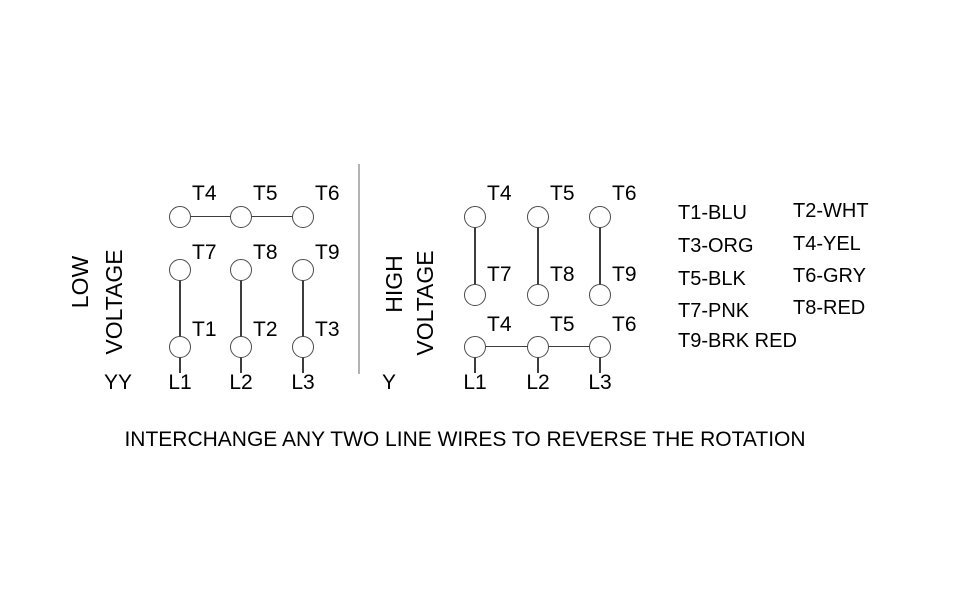 The image size is (976, 600). I want to click on legend-entry: T9-BRK RED, so click(737, 341).